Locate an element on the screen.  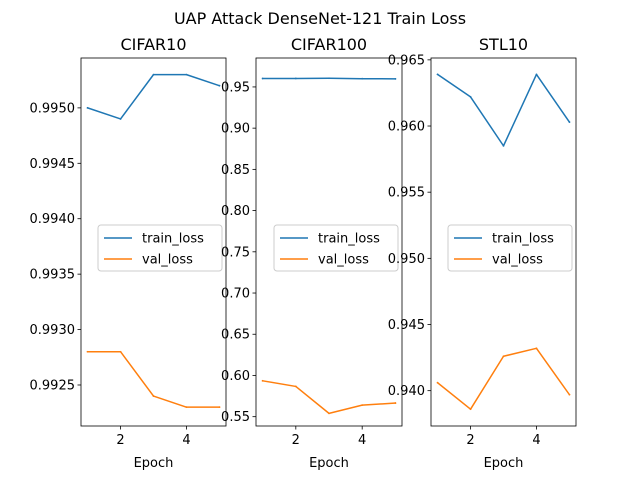
y-tick-label: 0.9930 is located at coordinates (53, 330).